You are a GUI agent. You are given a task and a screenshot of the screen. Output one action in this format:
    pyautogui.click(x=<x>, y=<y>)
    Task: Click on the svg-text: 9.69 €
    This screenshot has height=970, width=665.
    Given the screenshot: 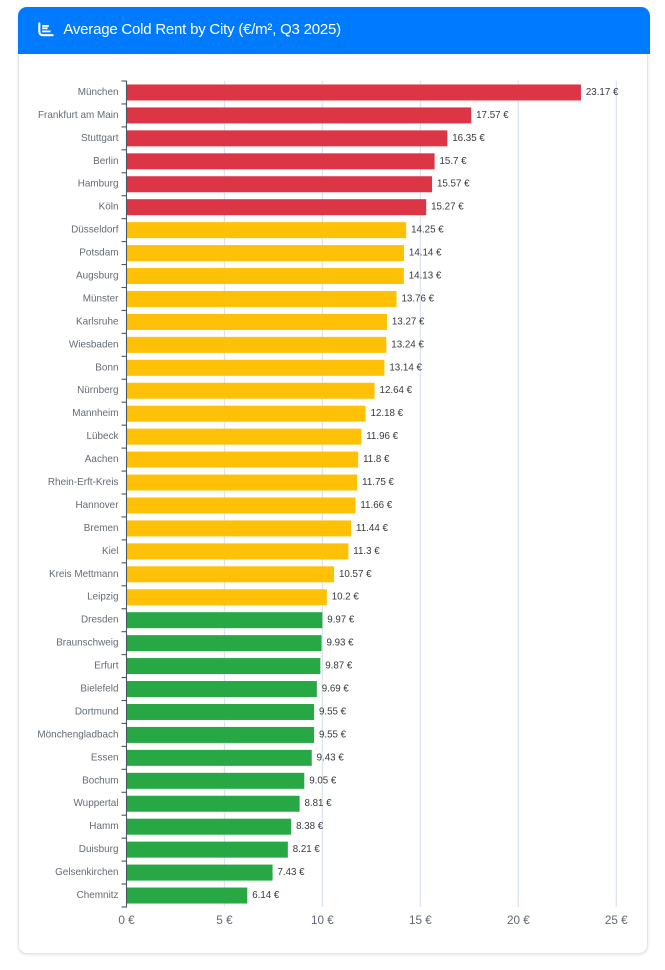 What is the action you would take?
    pyautogui.click(x=335, y=688)
    